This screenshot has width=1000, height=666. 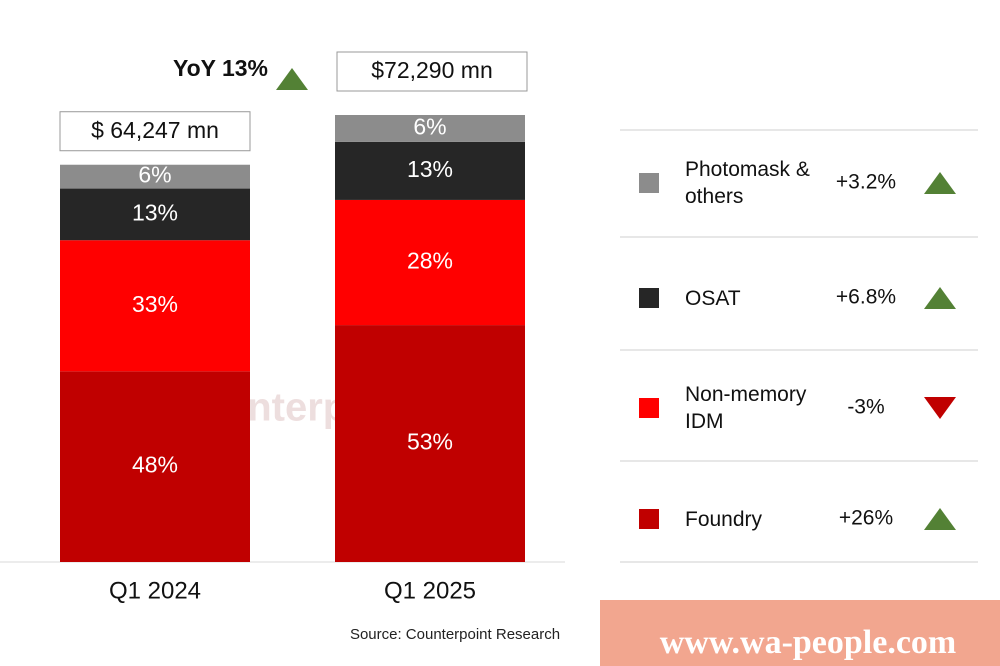 I want to click on total-label: $ 64,247 mn, so click(x=155, y=130).